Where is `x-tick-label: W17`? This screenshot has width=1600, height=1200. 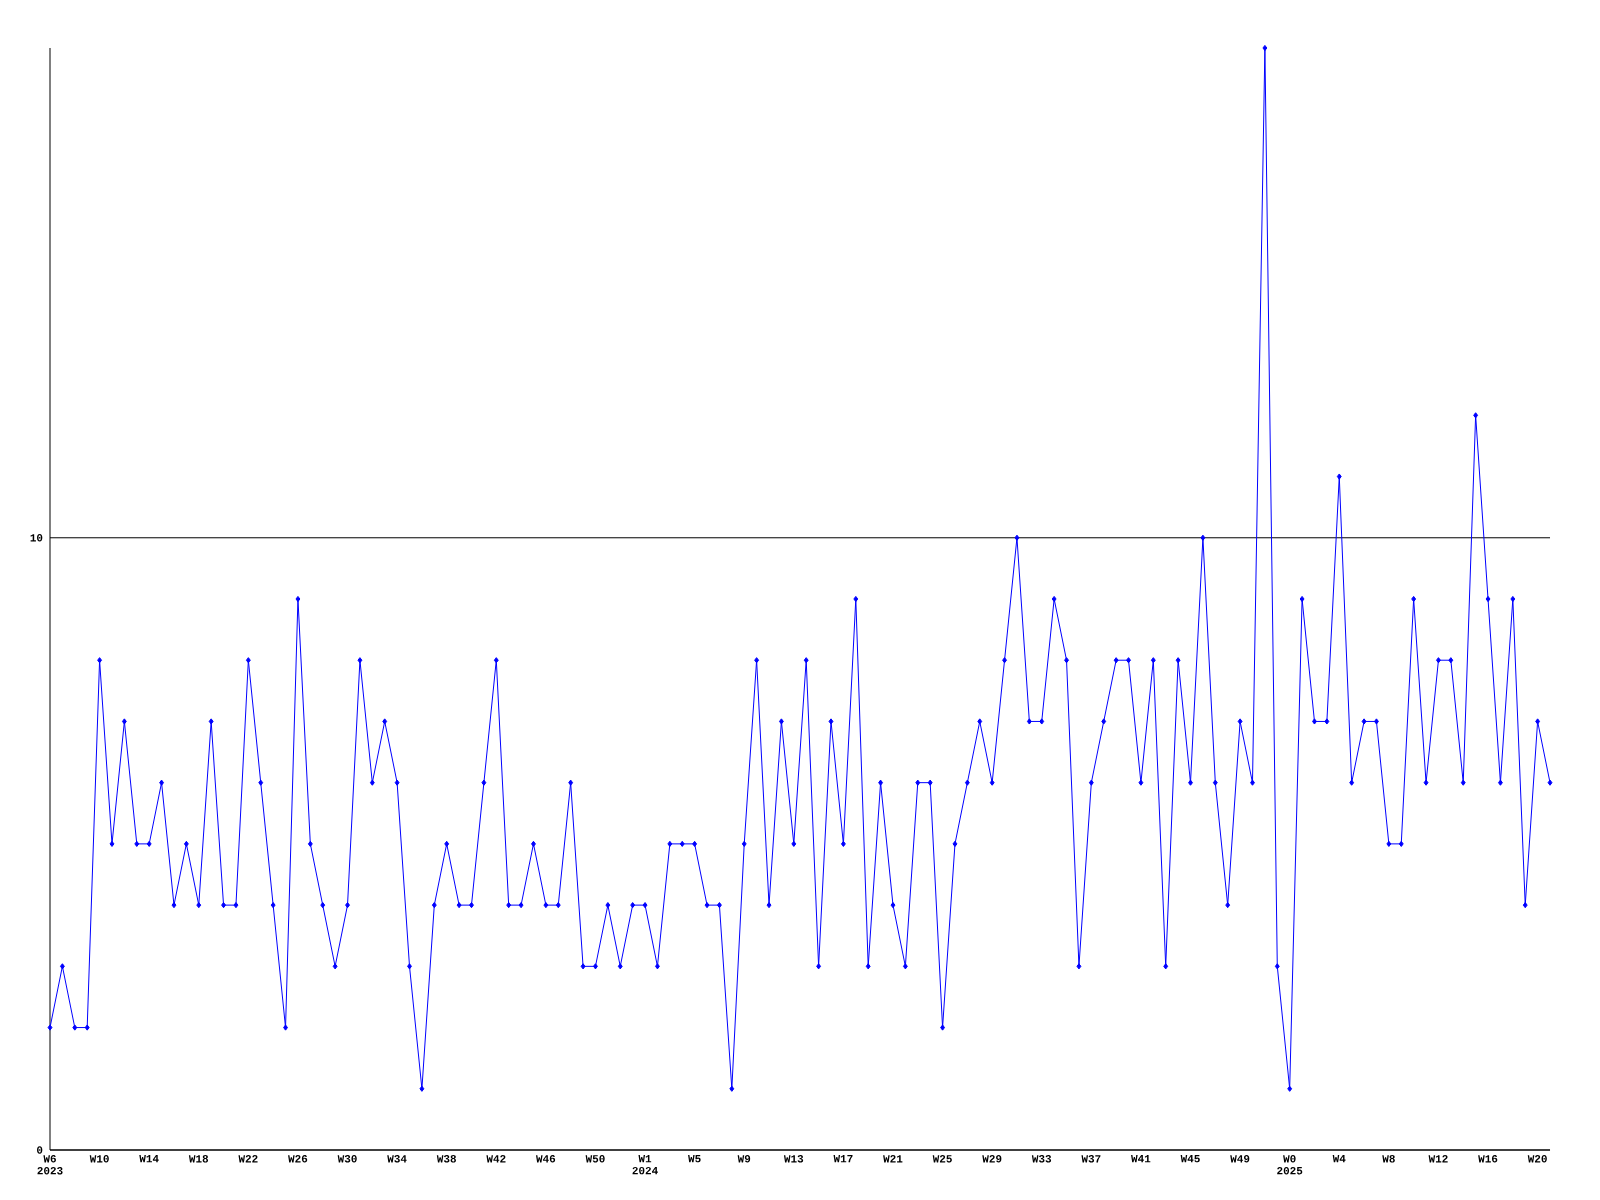 x-tick-label: W17 is located at coordinates (843, 1159).